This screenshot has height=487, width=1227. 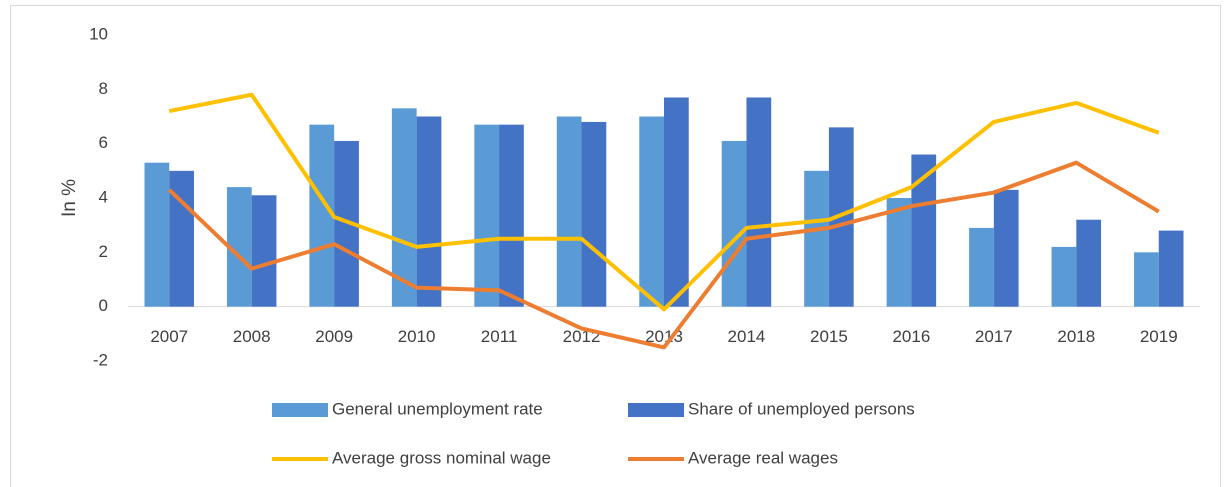 What do you see at coordinates (103, 196) in the screenshot?
I see `y-tick-label: 4` at bounding box center [103, 196].